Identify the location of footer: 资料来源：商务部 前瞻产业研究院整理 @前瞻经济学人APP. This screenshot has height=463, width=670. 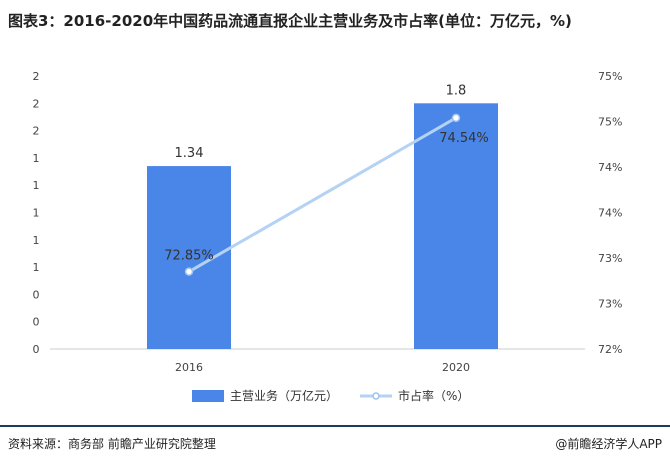
(335, 444).